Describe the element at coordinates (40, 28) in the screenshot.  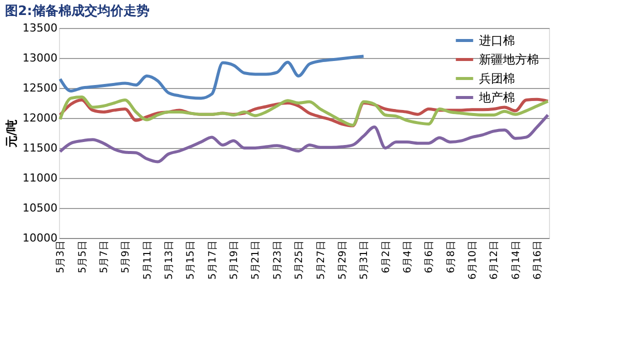
I see `y-tick-label: 13500` at that location.